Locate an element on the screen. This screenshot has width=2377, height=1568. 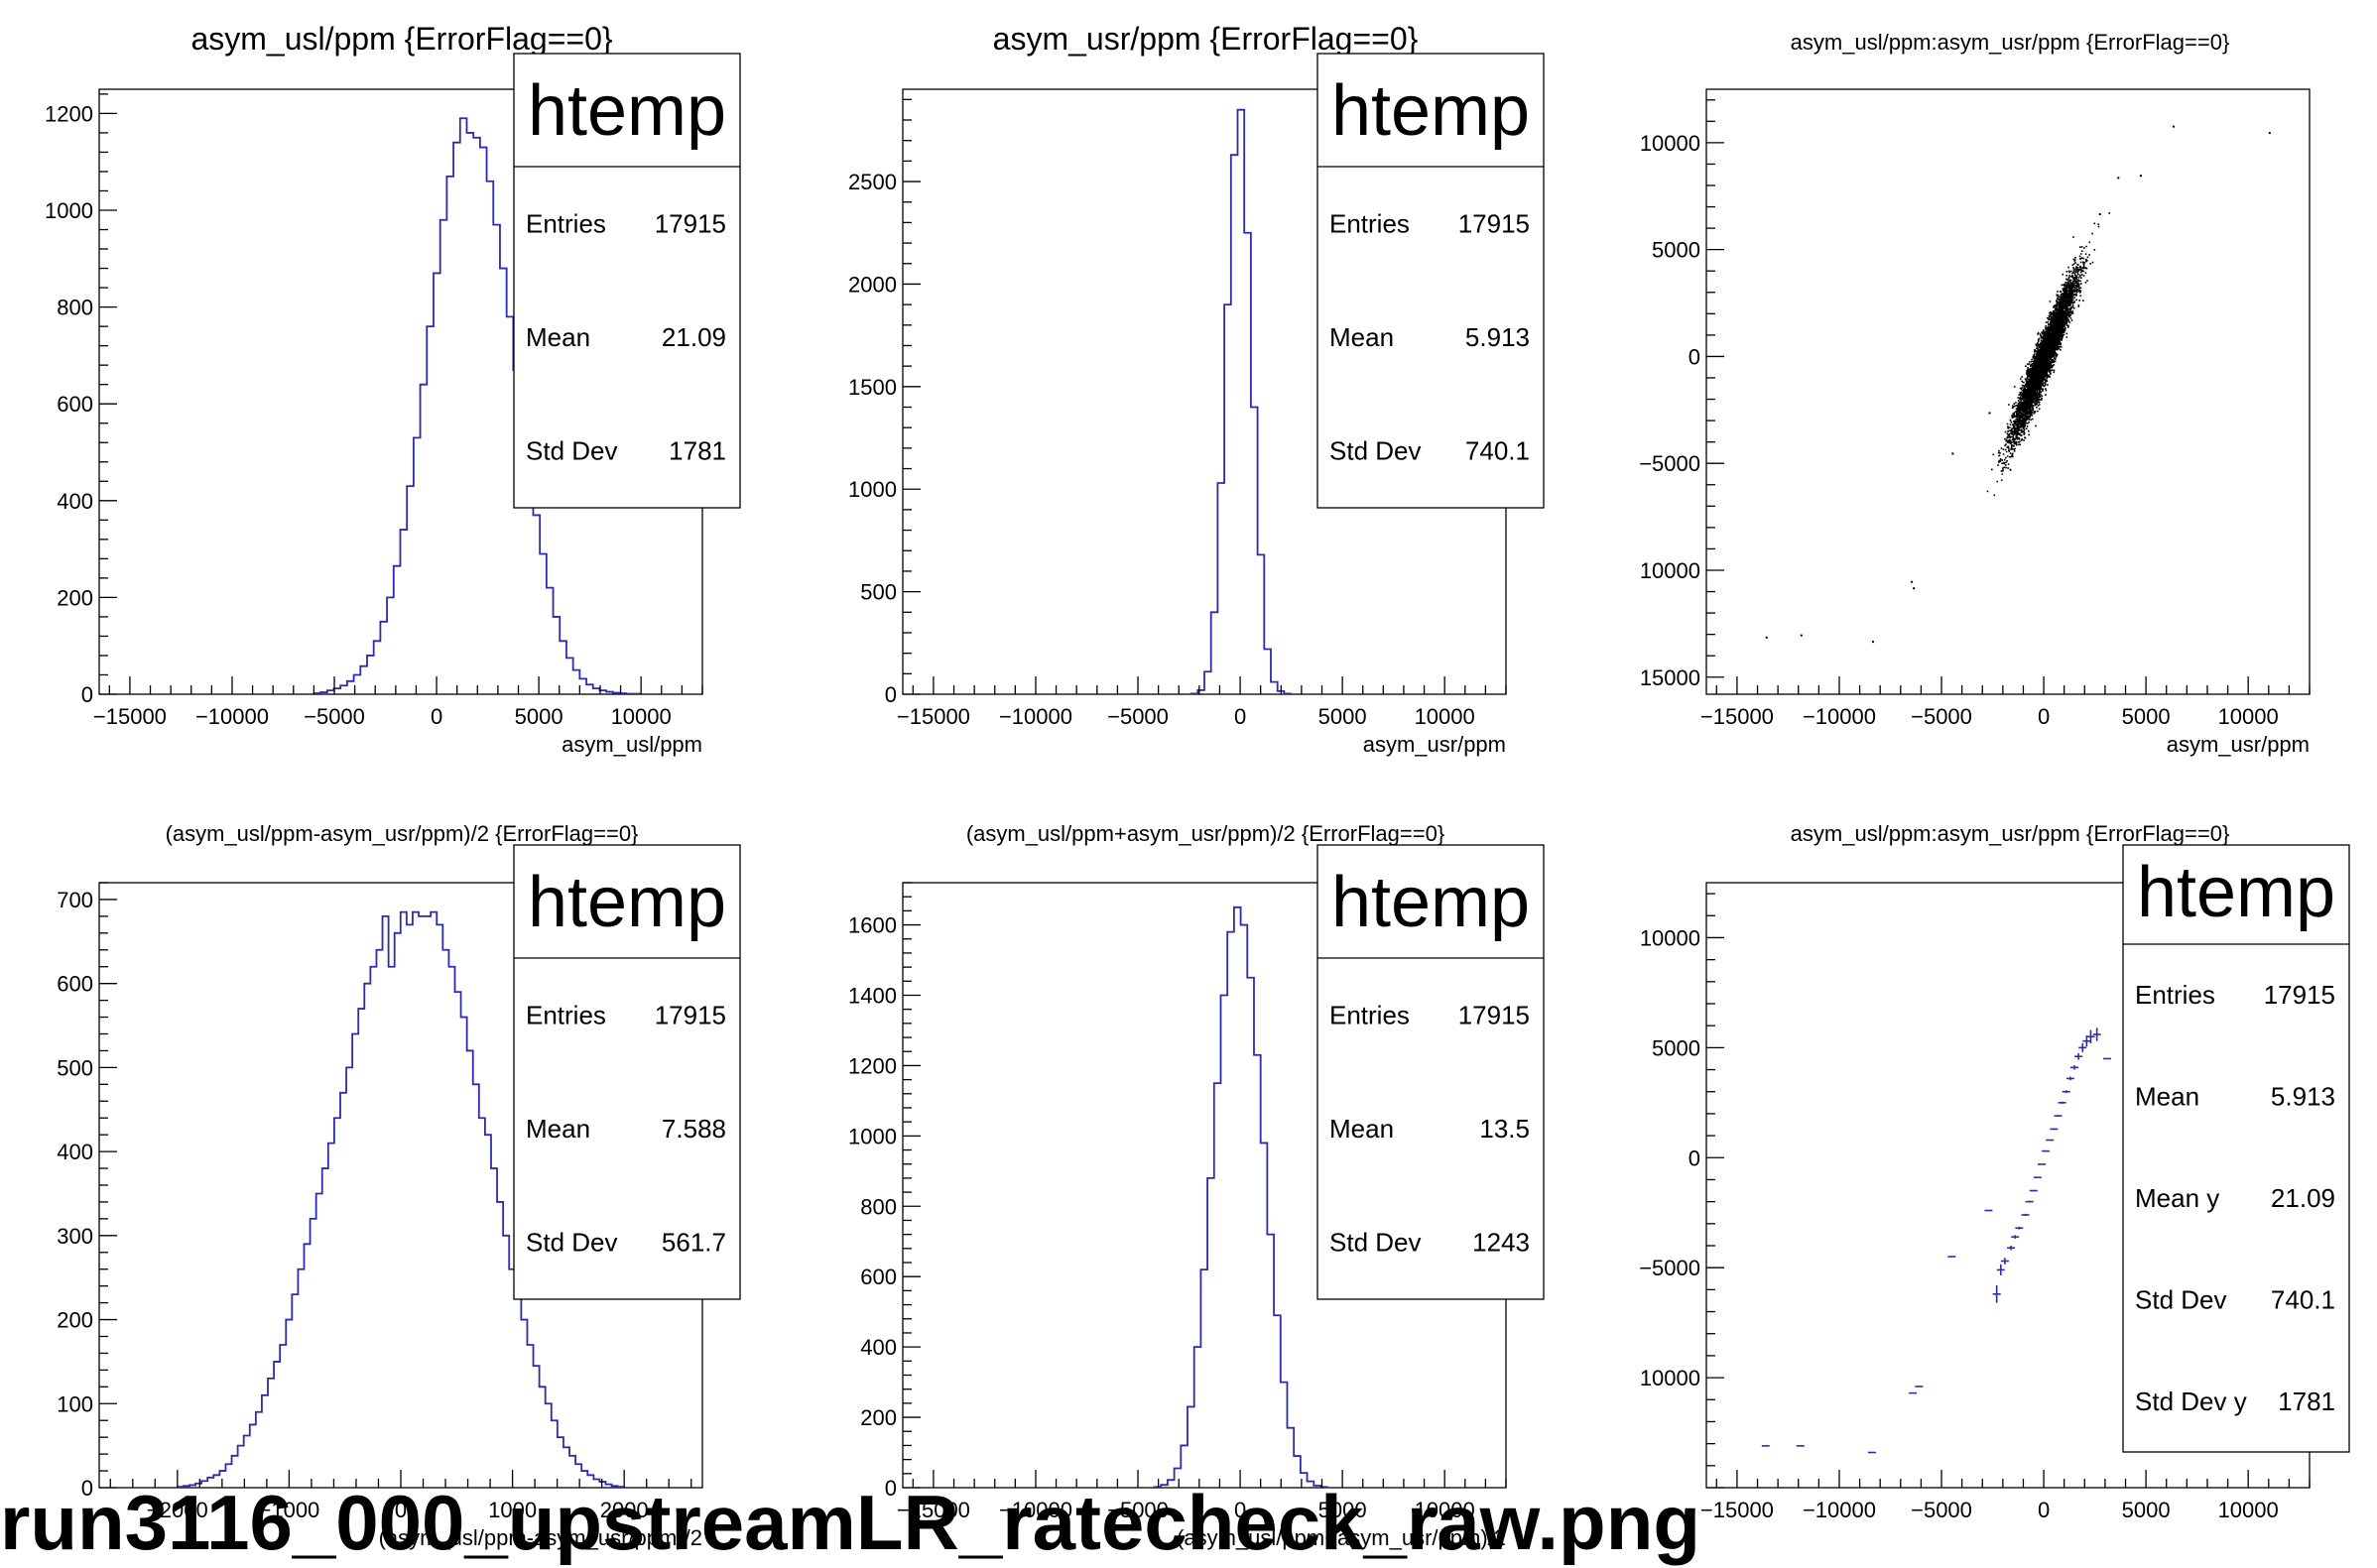
x-axis-label: (asym_usl/ppm-asym_usr/ppm)/2 is located at coordinates (540, 1537).